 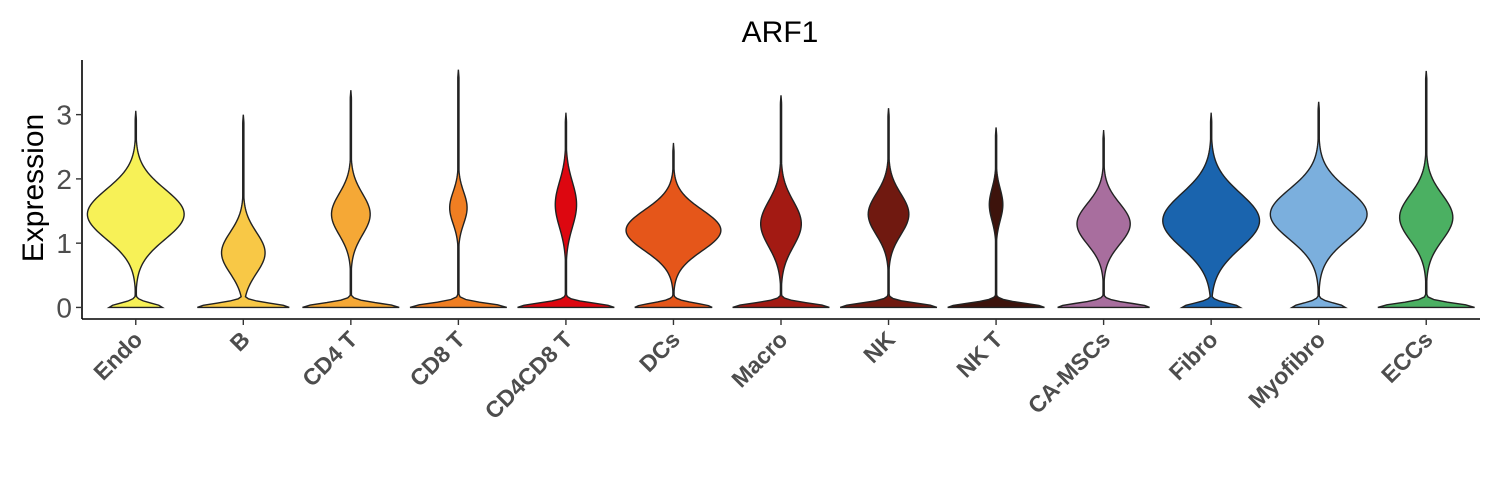 What do you see at coordinates (673, 225) in the screenshot?
I see `violin-dcs` at bounding box center [673, 225].